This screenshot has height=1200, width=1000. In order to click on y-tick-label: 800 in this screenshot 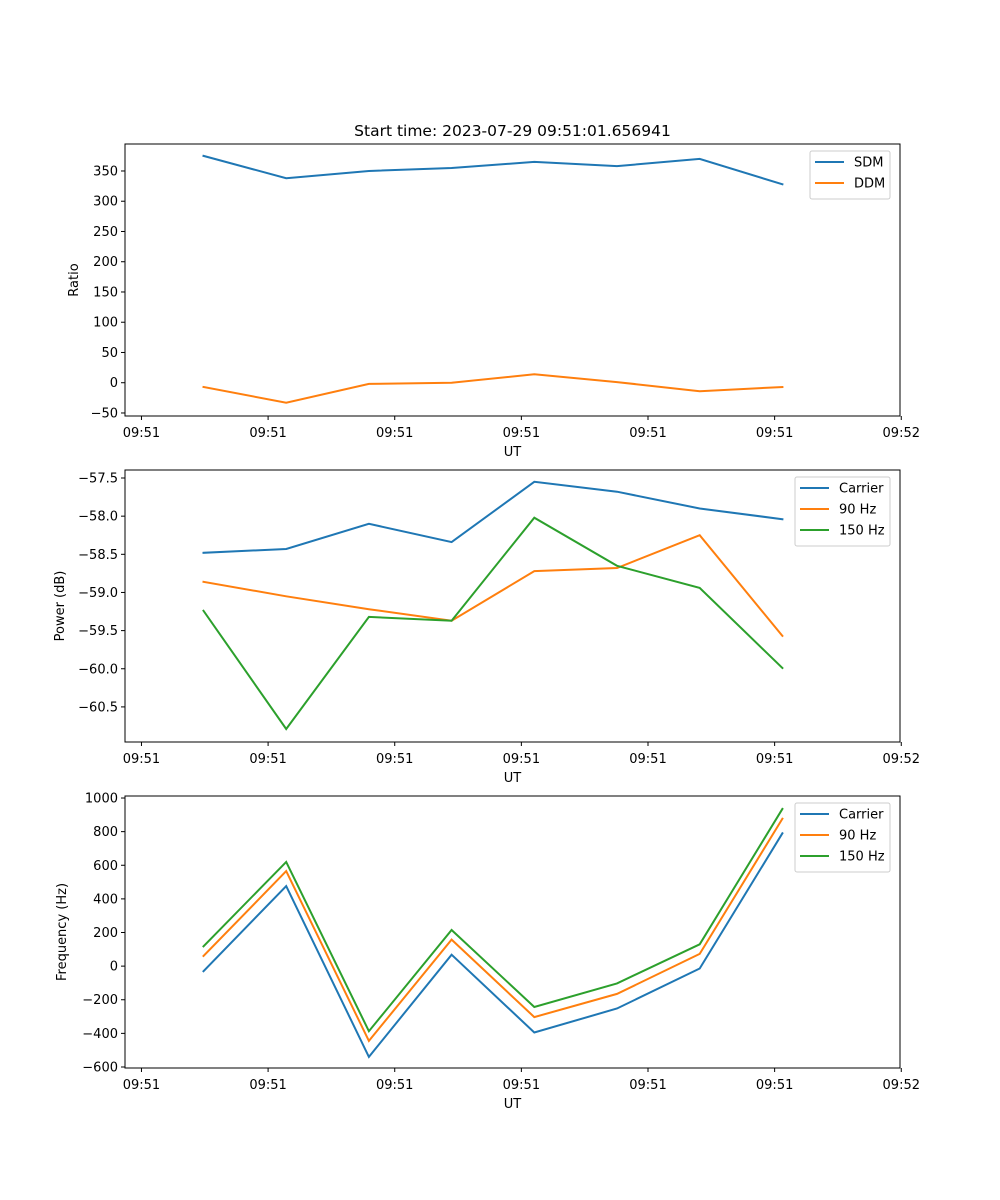, I will do `click(105, 832)`.